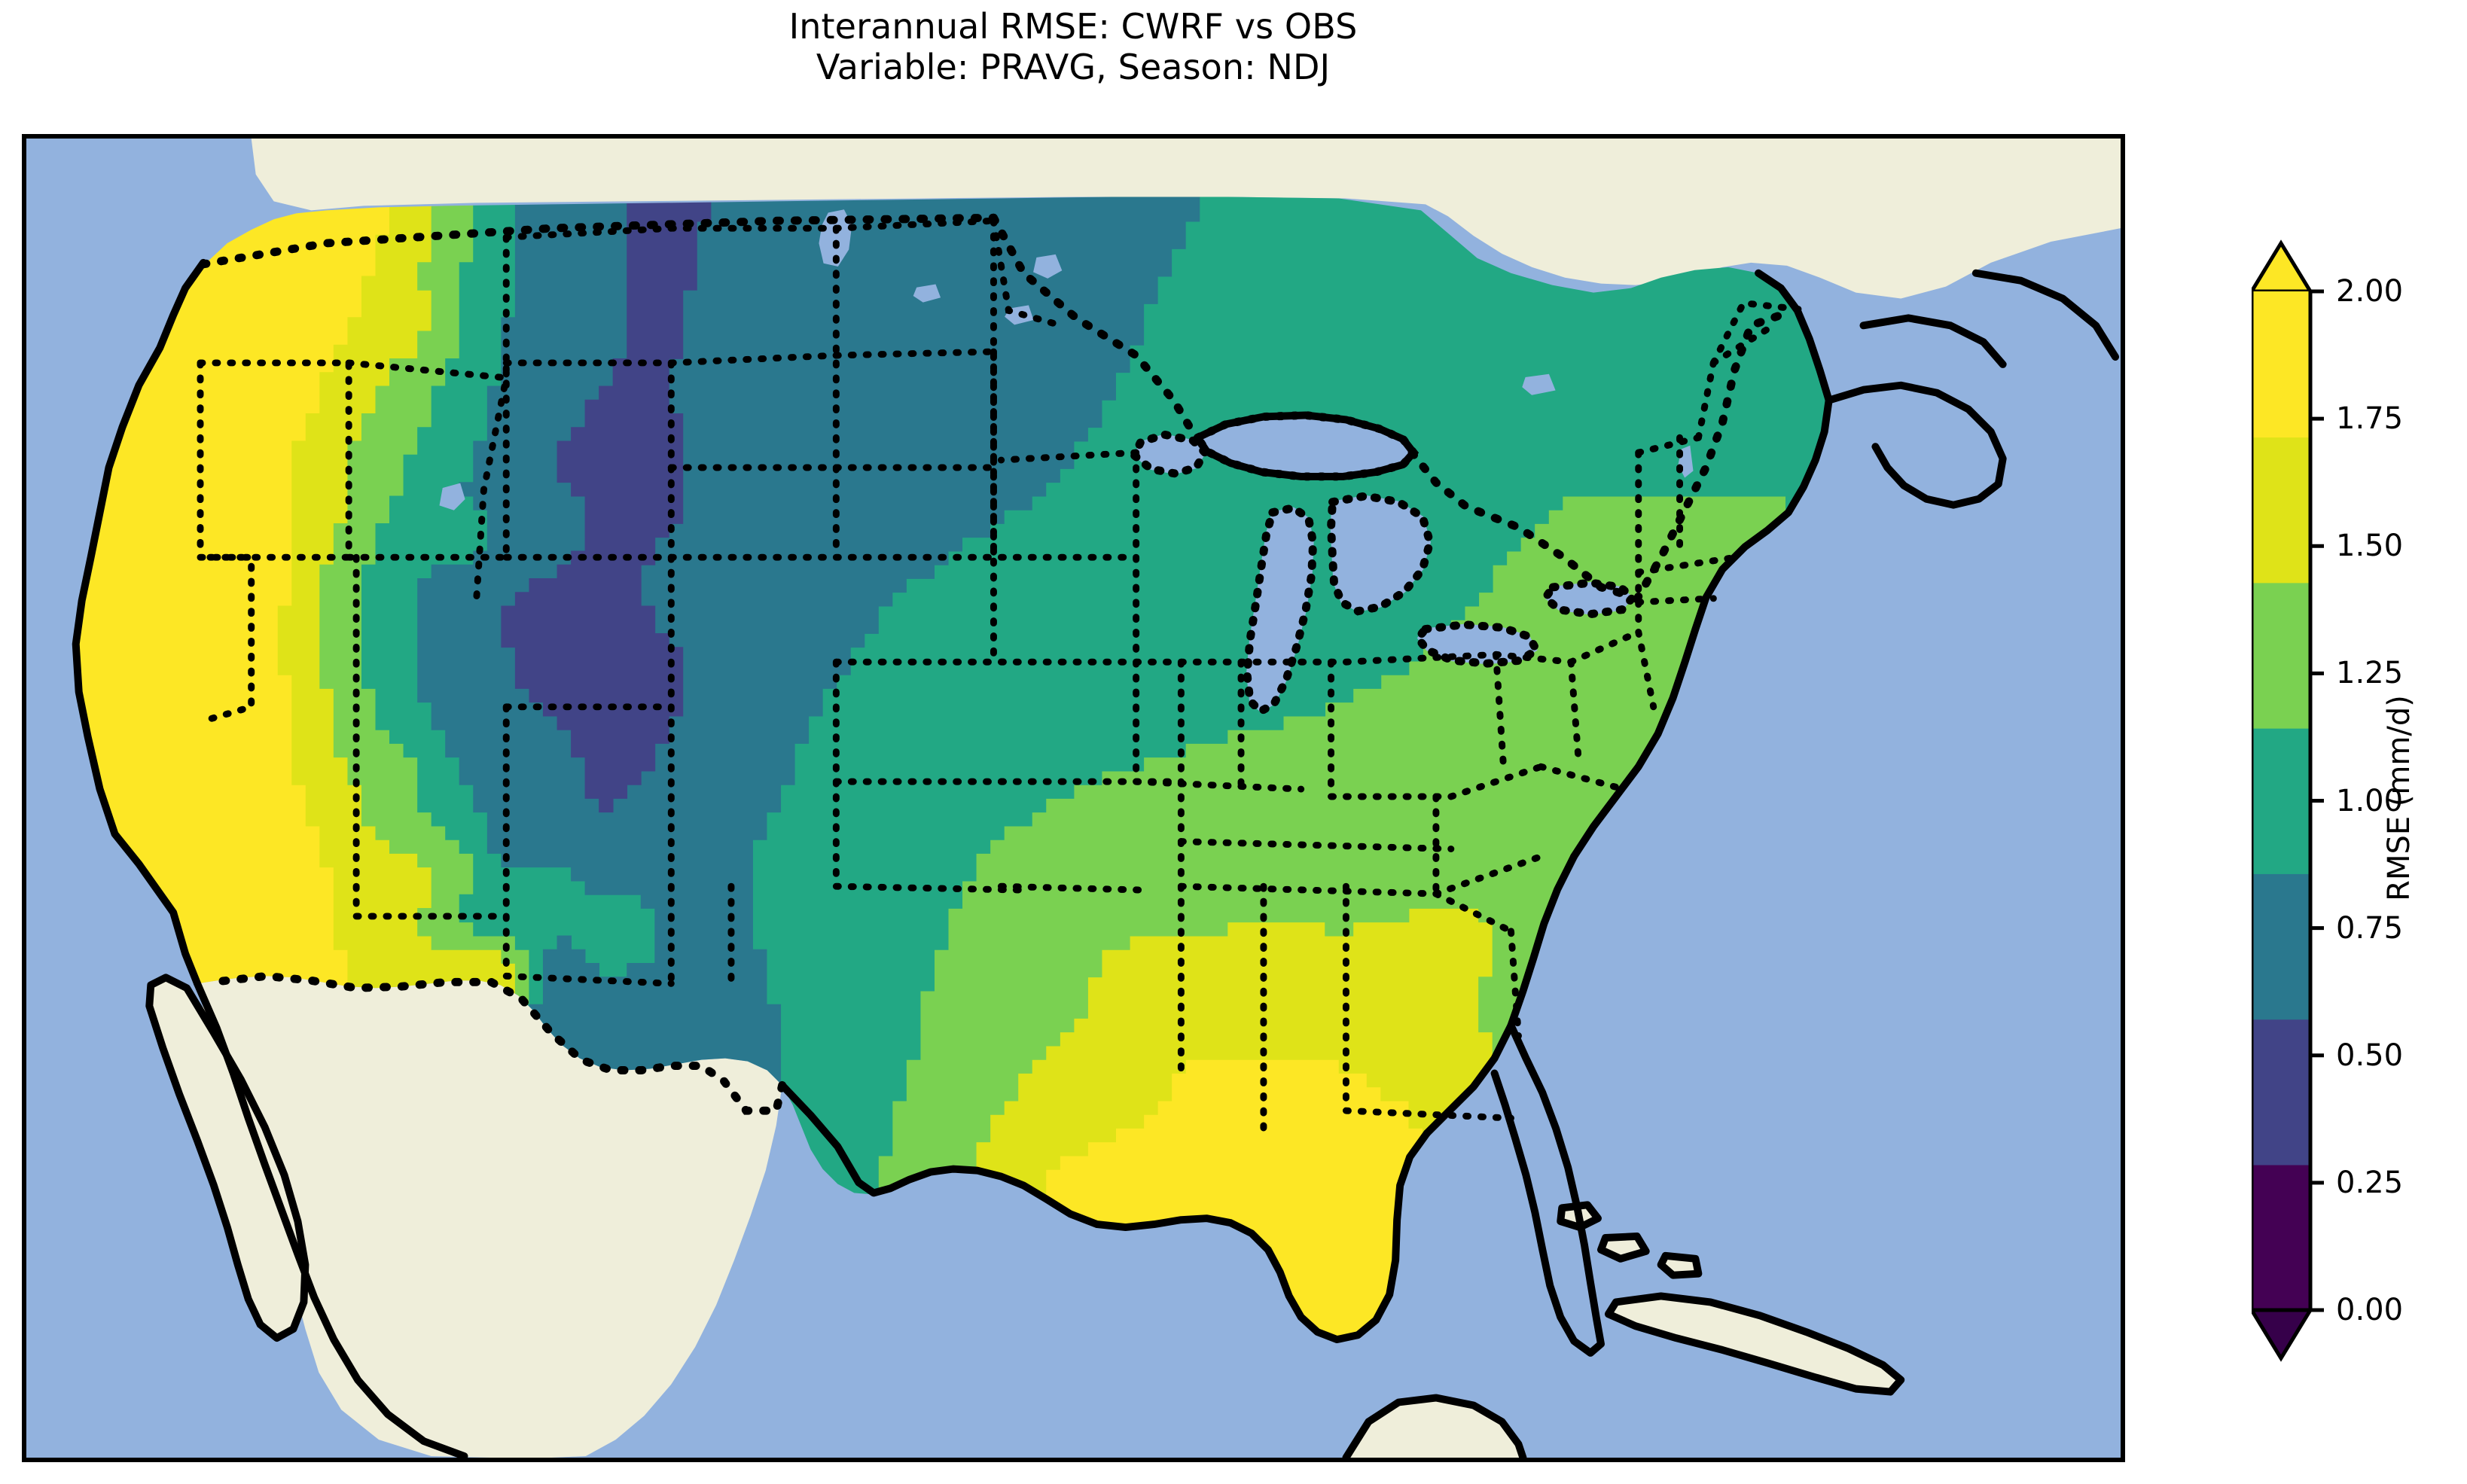 The image size is (2467, 1484). What do you see at coordinates (2370, 1182) in the screenshot?
I see `colorbar-tick-label: 0.25` at bounding box center [2370, 1182].